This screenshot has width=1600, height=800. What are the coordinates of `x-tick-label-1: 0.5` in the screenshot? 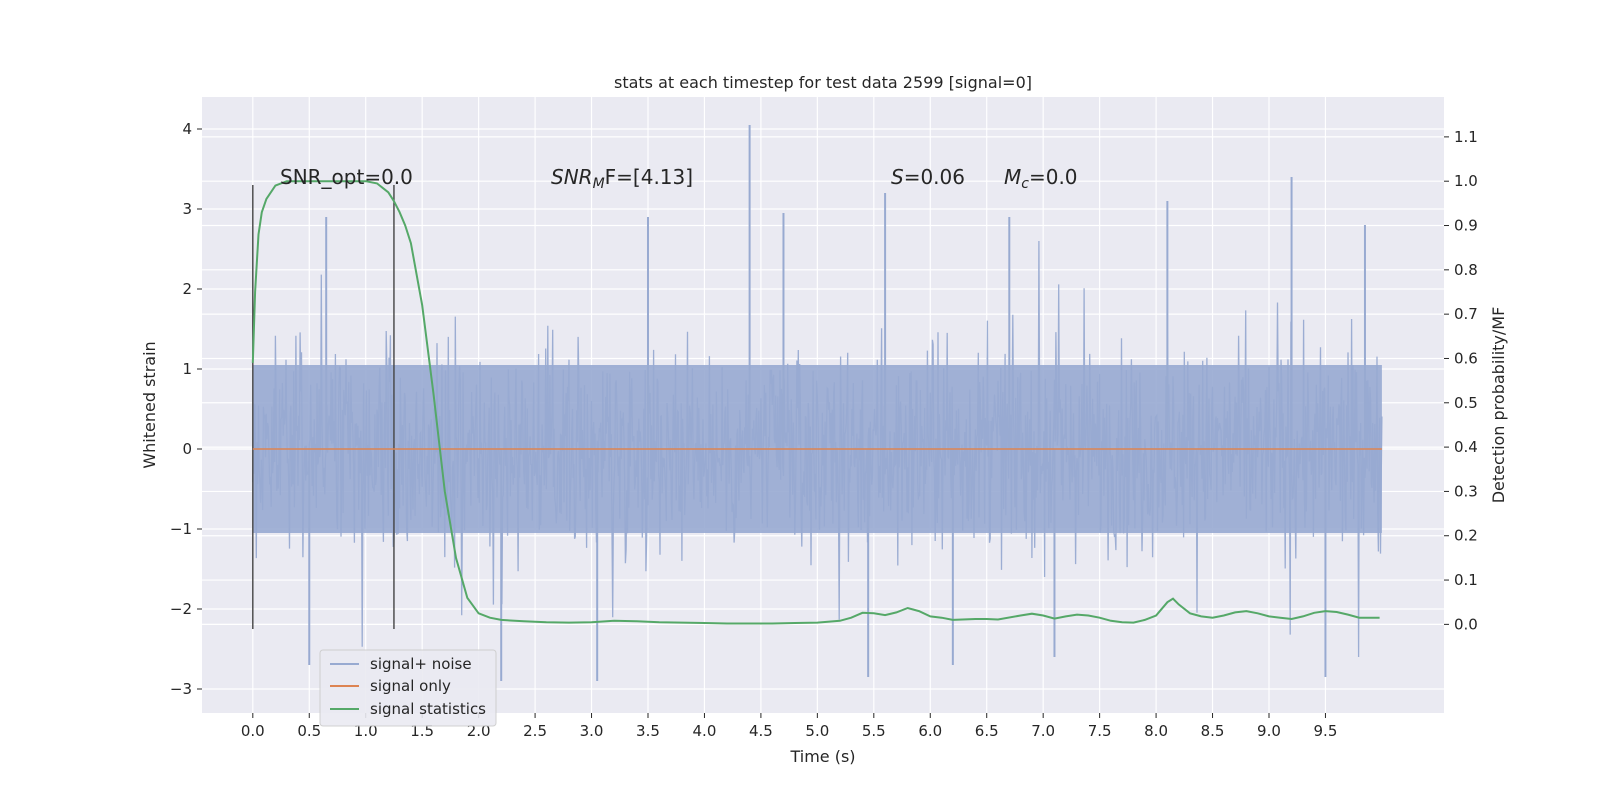 It's located at (309, 731).